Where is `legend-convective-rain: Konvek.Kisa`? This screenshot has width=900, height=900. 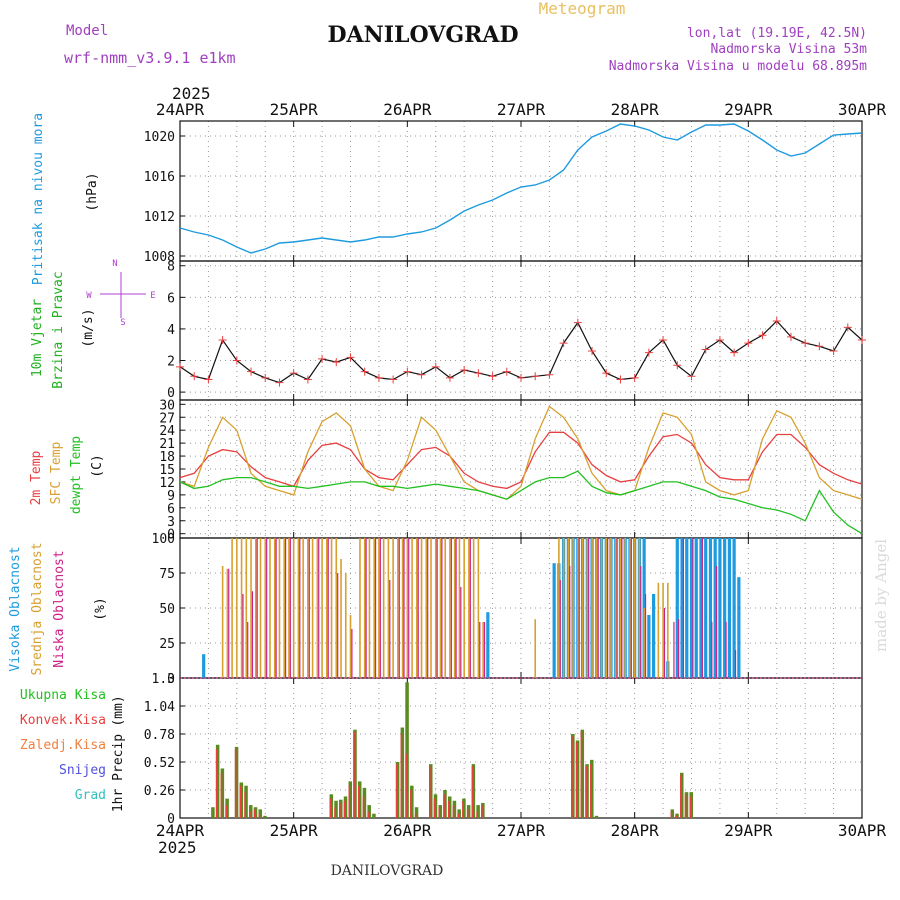 legend-convective-rain: Konvek.Kisa is located at coordinates (63, 720).